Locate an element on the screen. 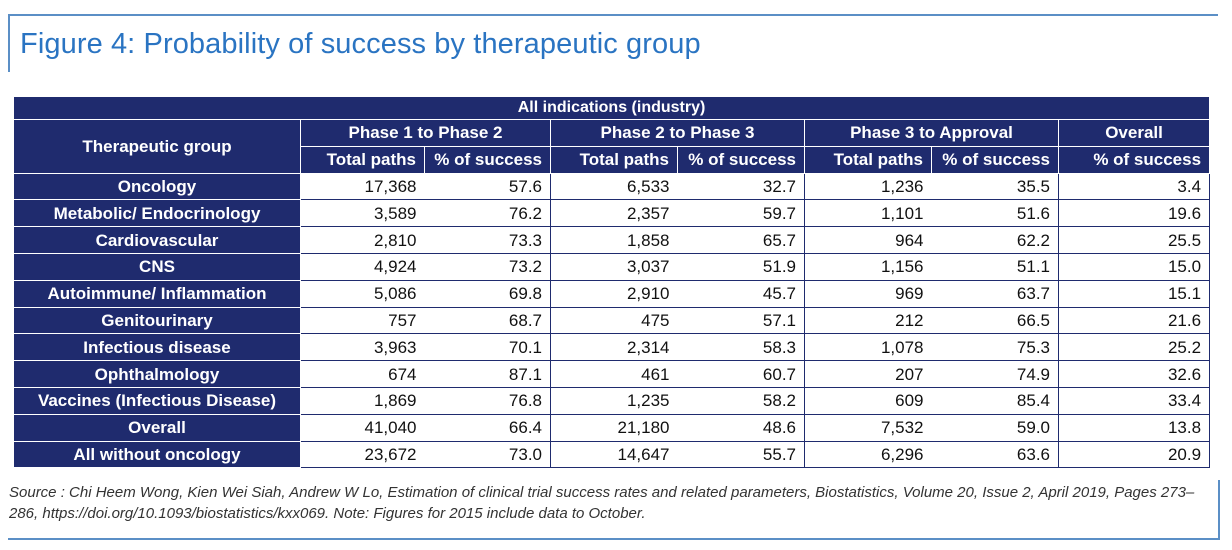 The width and height of the screenshot is (1232, 550). table-cell: 6,533 is located at coordinates (614, 187).